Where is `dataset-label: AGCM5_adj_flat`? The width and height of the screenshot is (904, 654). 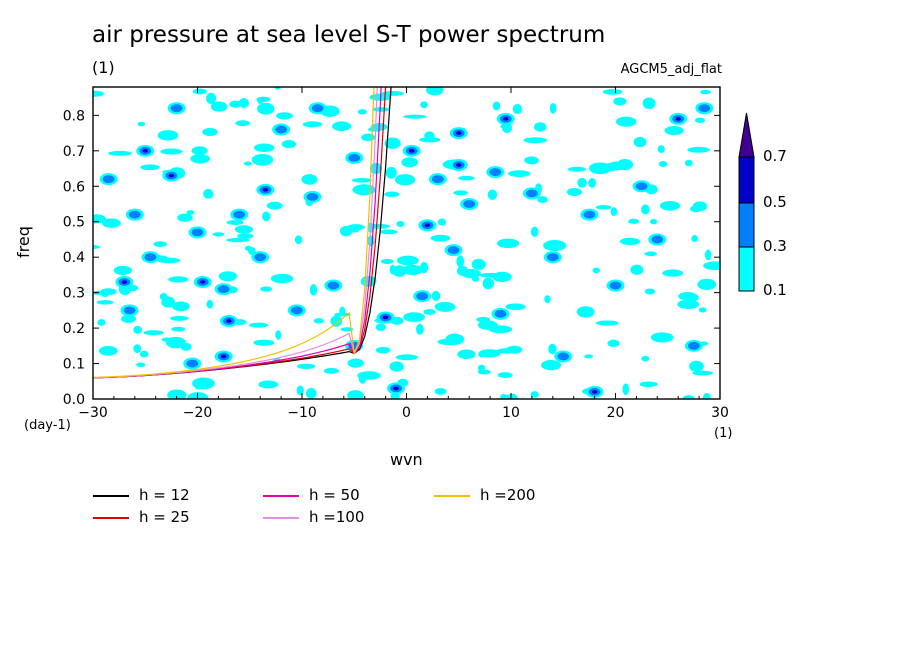 dataset-label: AGCM5_adj_flat is located at coordinates (671, 69).